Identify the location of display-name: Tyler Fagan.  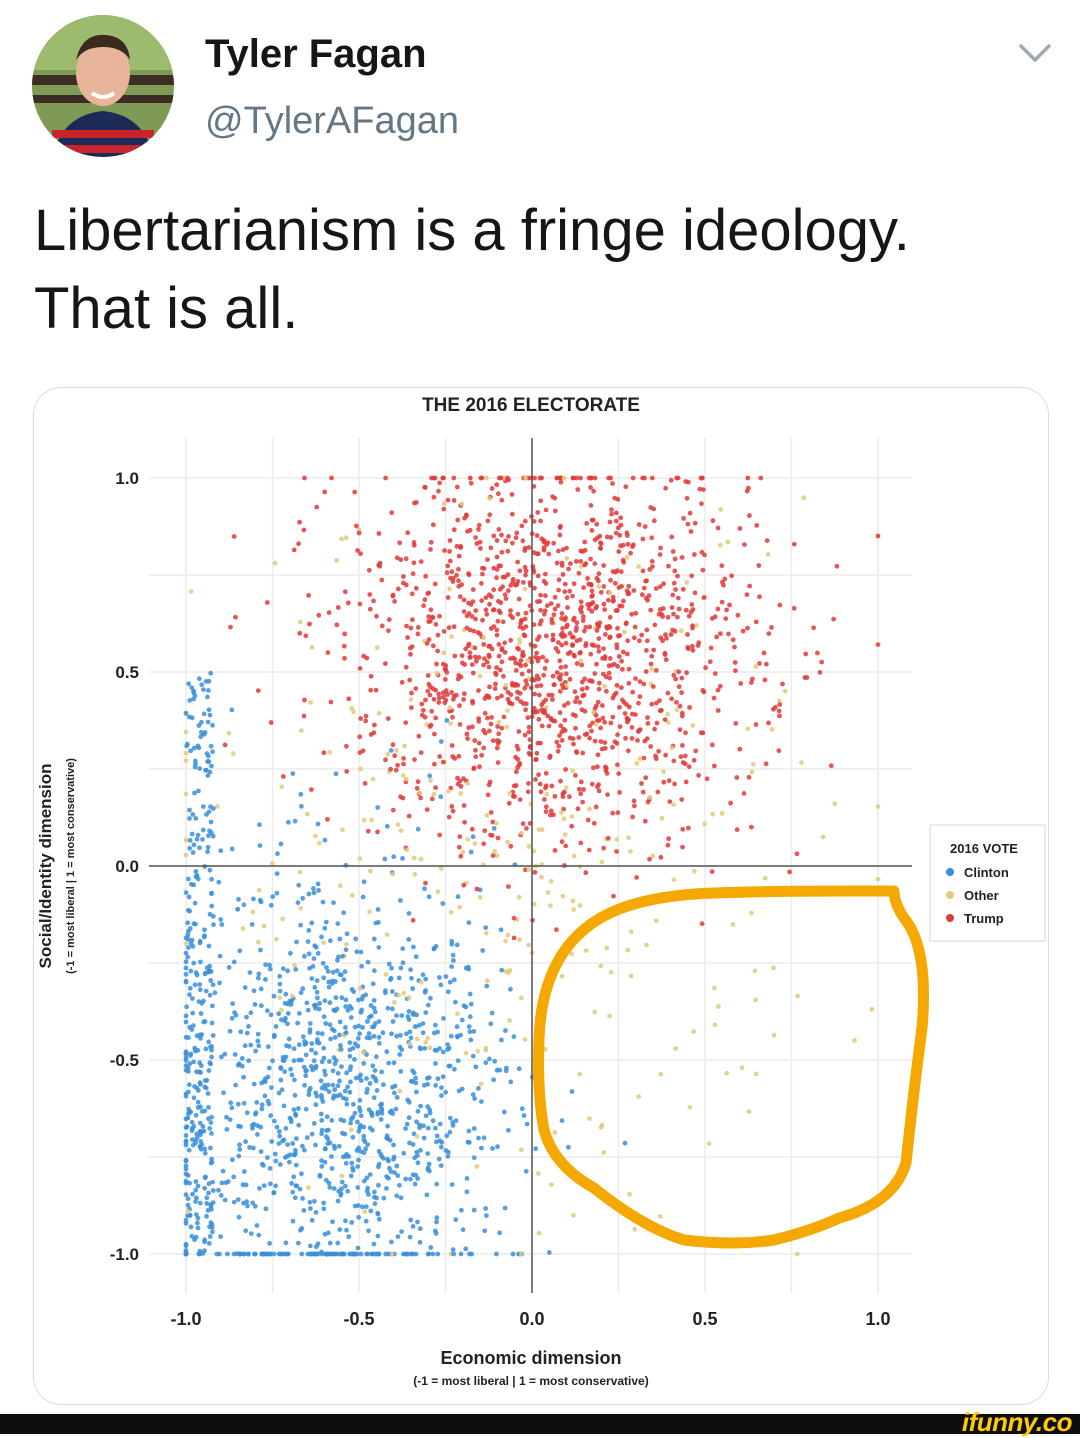
(316, 54).